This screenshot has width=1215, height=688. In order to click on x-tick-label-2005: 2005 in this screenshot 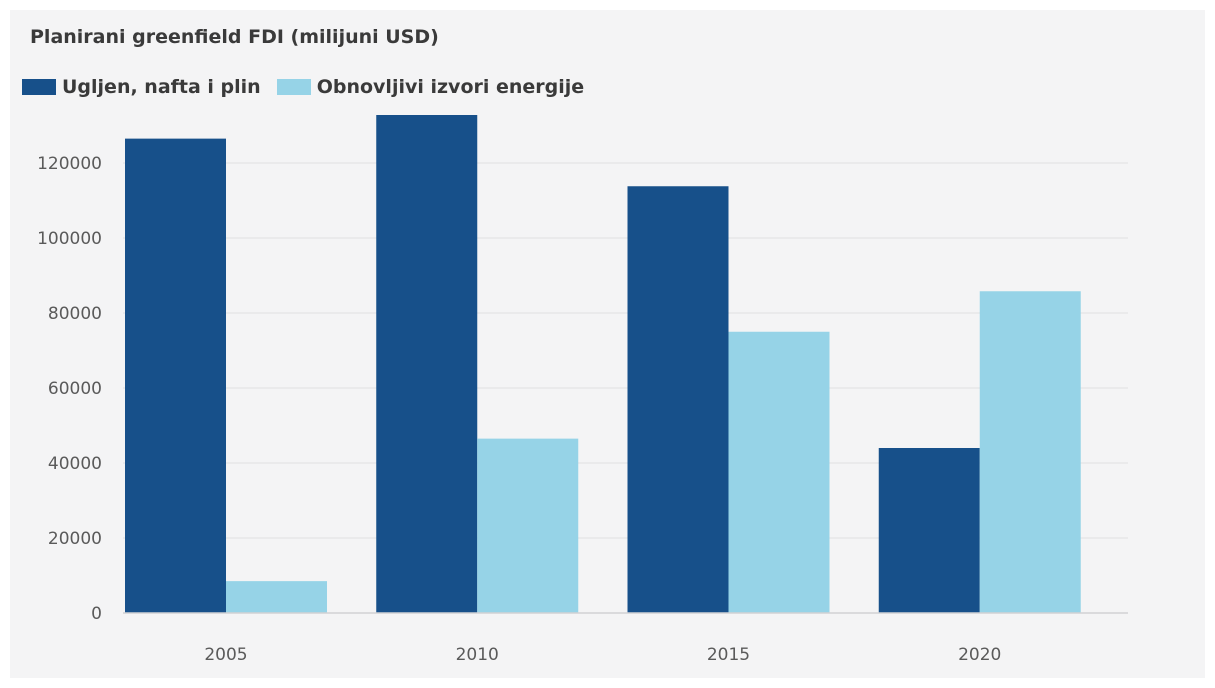, I will do `click(225, 655)`.